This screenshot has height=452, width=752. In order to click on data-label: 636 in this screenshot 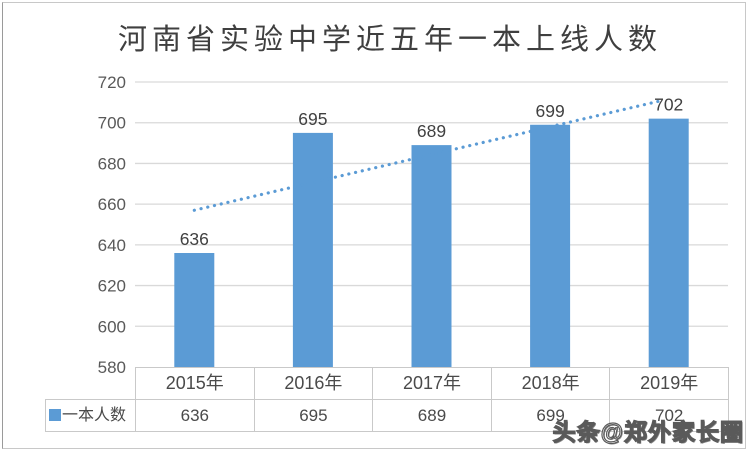, I will do `click(194, 239)`.